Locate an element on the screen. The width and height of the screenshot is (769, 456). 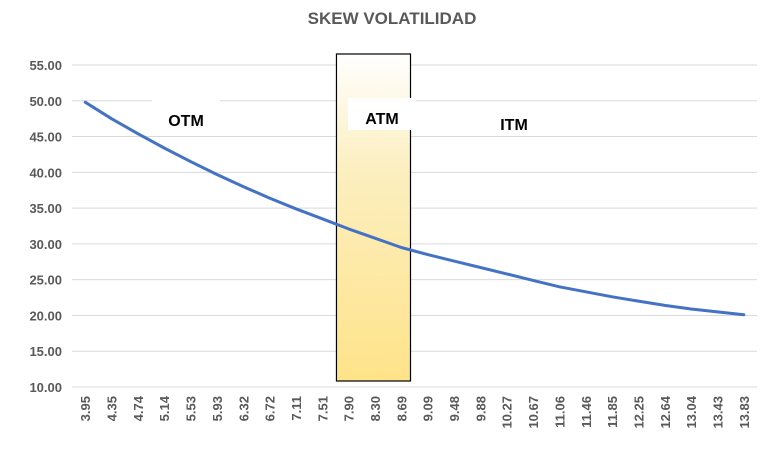
y-tick-label: 15.00 is located at coordinates (45, 351).